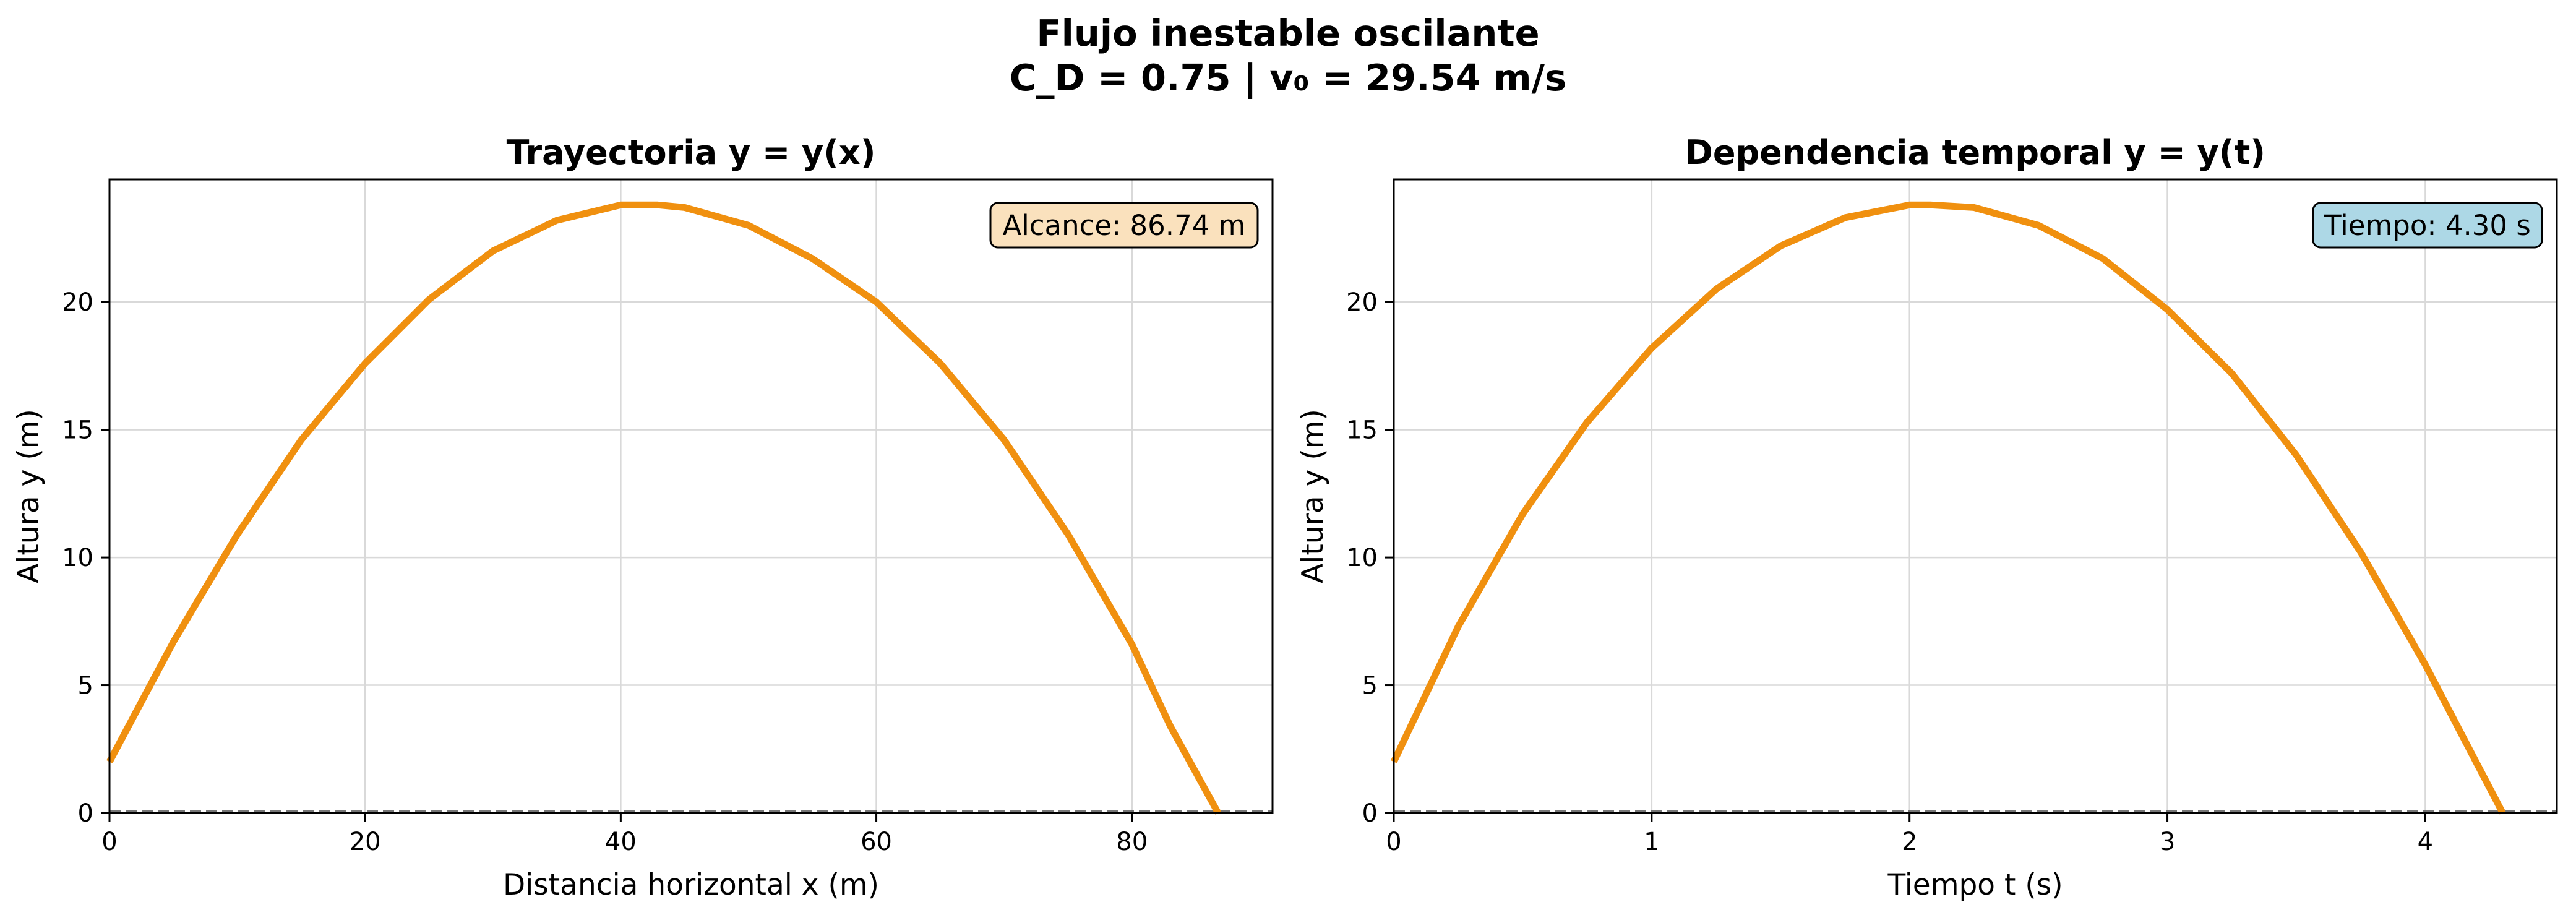  Describe the element at coordinates (1313, 496) in the screenshot. I see `right-y-axis-label: Altura y (m)` at that location.